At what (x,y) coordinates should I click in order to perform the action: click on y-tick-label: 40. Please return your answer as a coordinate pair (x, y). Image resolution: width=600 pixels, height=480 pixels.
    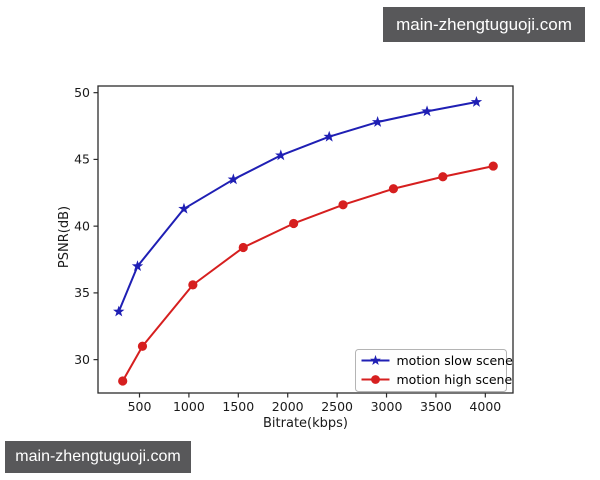
    Looking at the image, I should click on (82, 225).